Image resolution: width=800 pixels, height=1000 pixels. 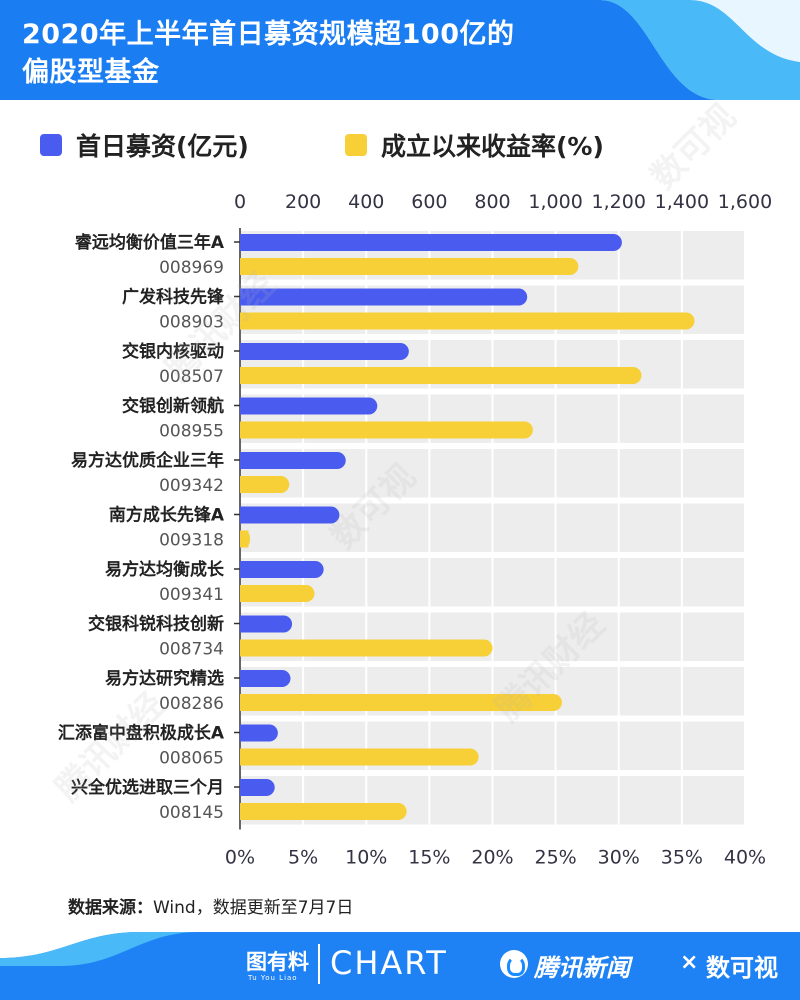 I want to click on category-code-label: 008969, so click(x=191, y=268).